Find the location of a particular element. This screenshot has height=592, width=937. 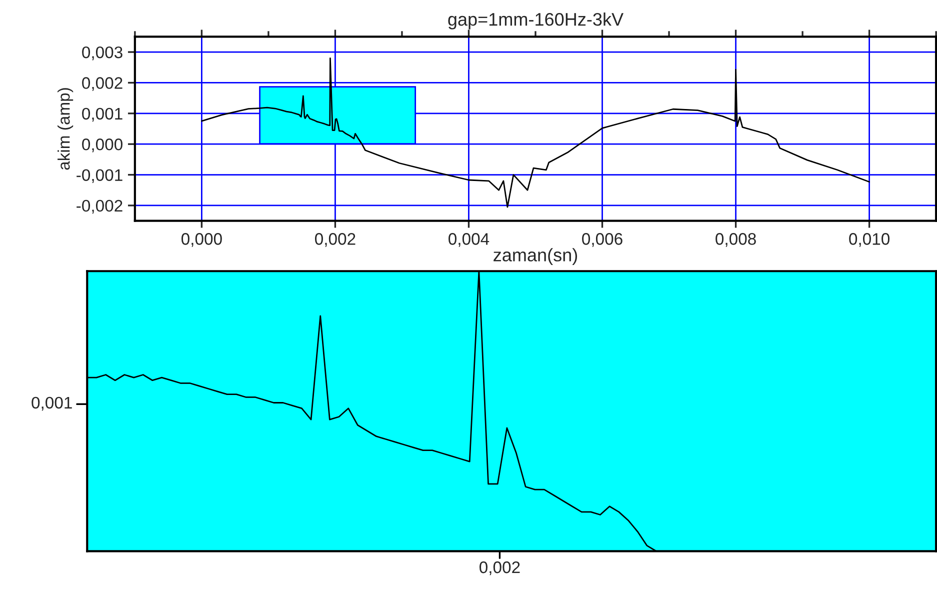

x-tick-label: 0,008 is located at coordinates (736, 240).